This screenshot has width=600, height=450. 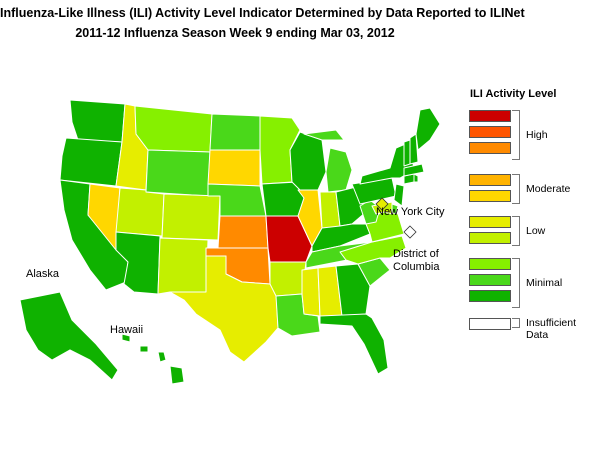 What do you see at coordinates (153, 359) in the screenshot?
I see `state-hi` at bounding box center [153, 359].